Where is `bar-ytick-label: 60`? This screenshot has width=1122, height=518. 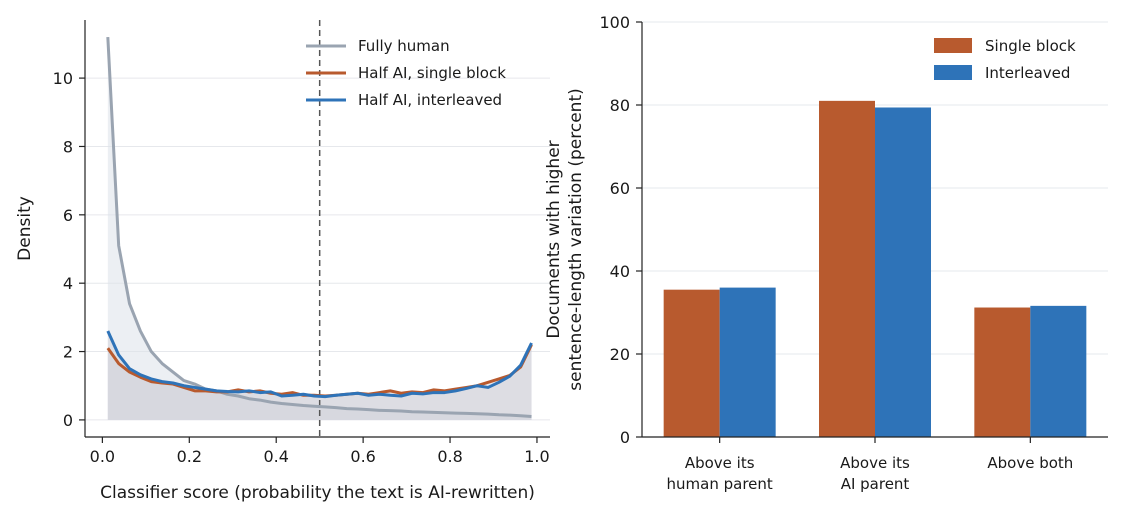
bar-ytick-label: 60 is located at coordinates (620, 188).